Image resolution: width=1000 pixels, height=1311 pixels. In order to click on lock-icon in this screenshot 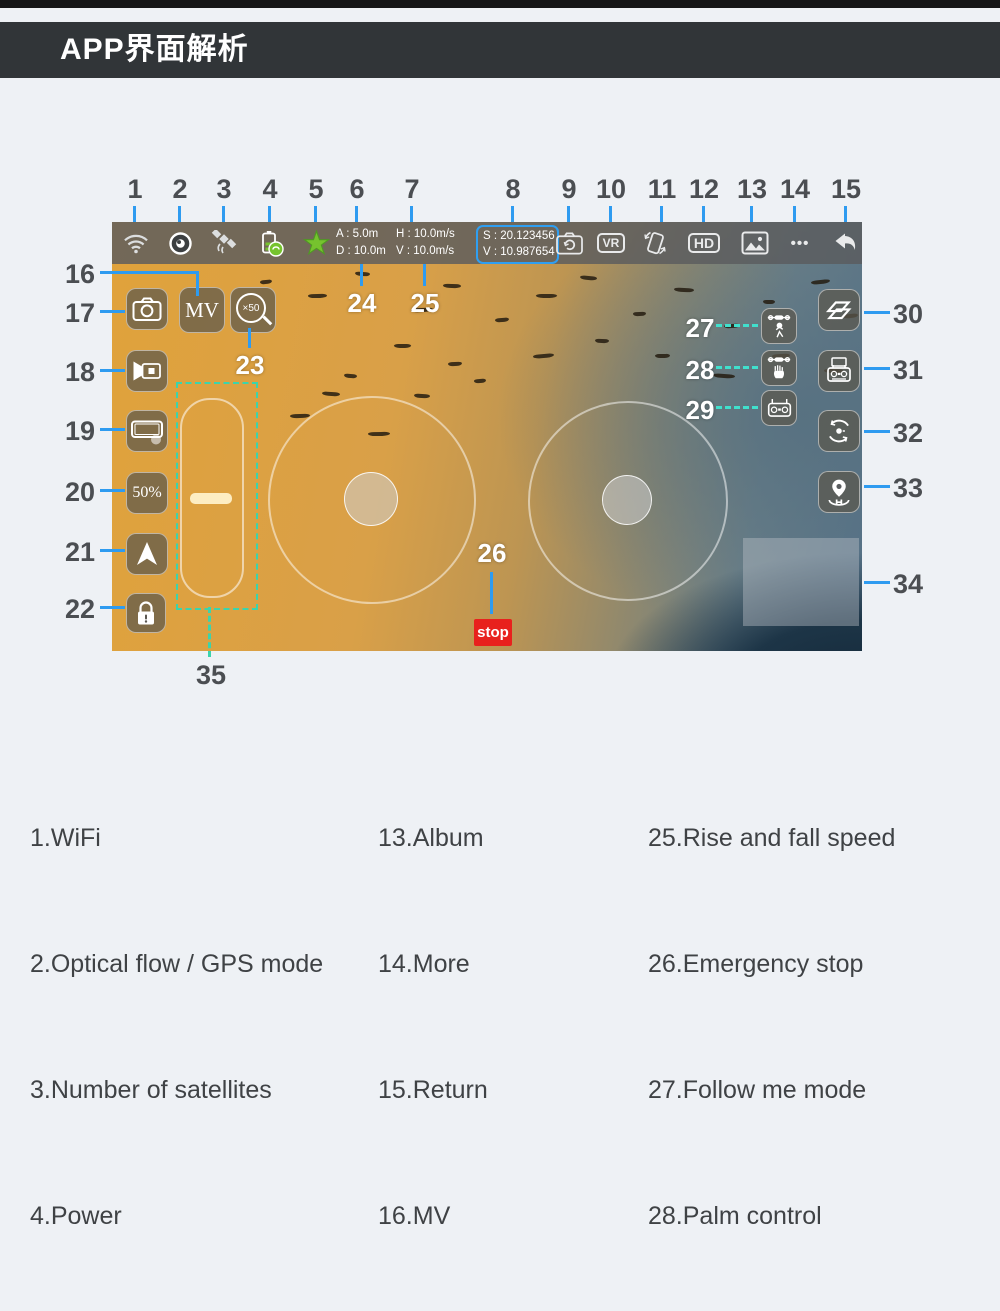, I will do `click(146, 612)`.